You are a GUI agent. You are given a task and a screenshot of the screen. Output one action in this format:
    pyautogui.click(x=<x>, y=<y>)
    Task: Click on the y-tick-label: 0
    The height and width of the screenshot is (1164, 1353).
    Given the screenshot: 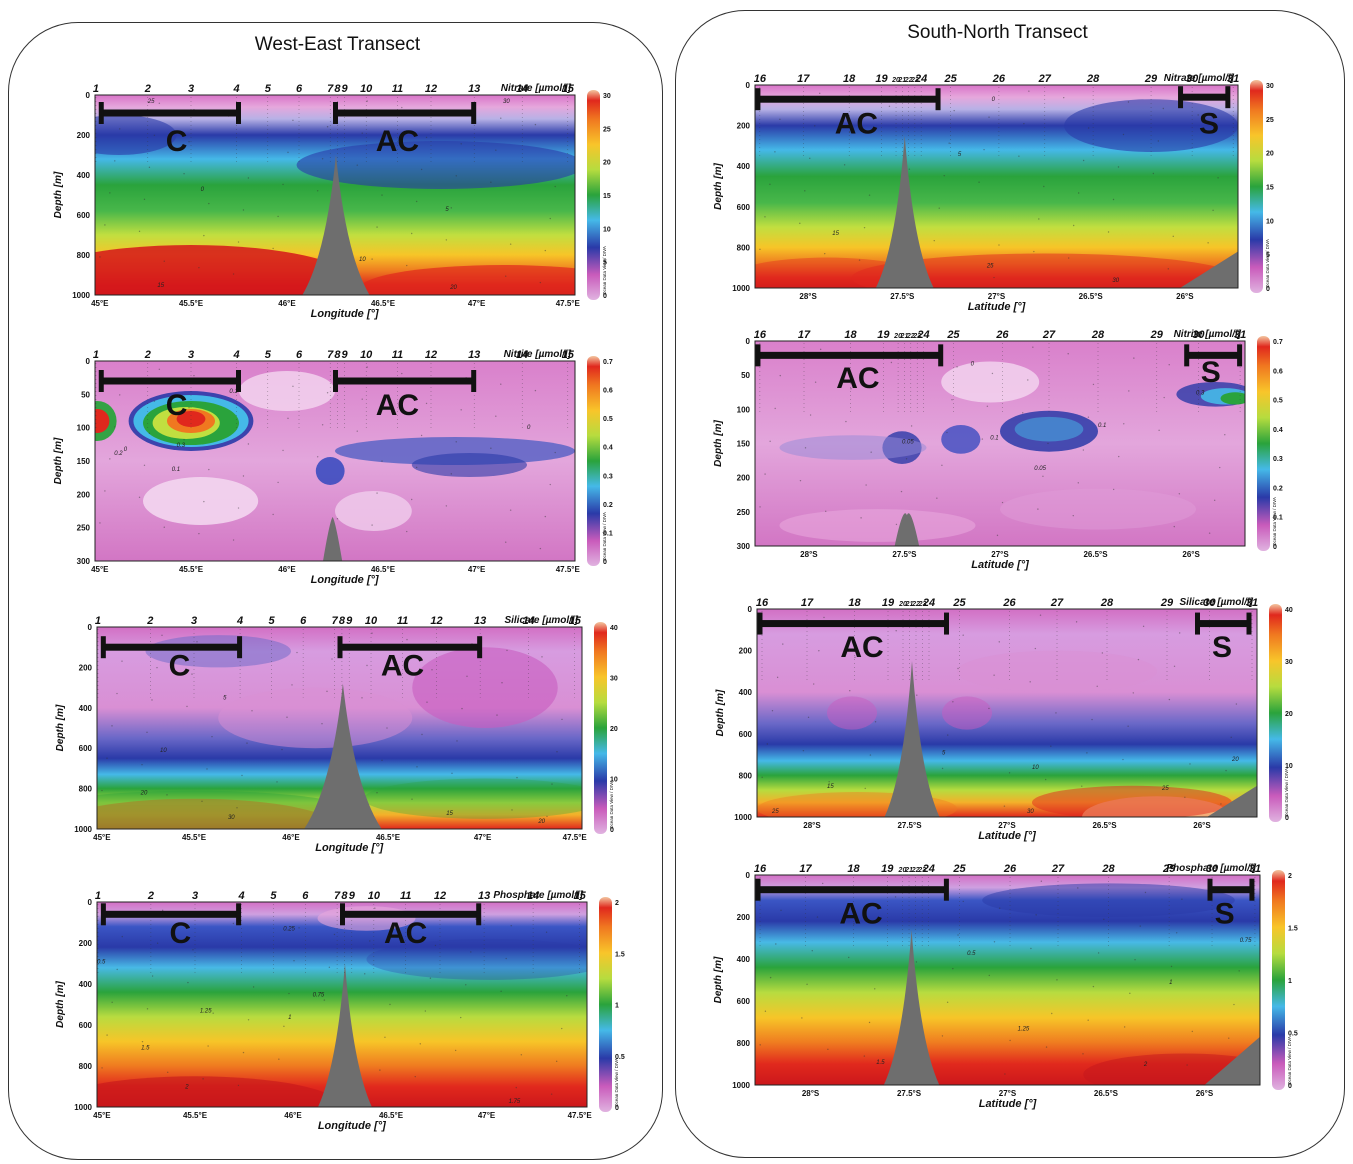 What is the action you would take?
    pyautogui.click(x=88, y=361)
    